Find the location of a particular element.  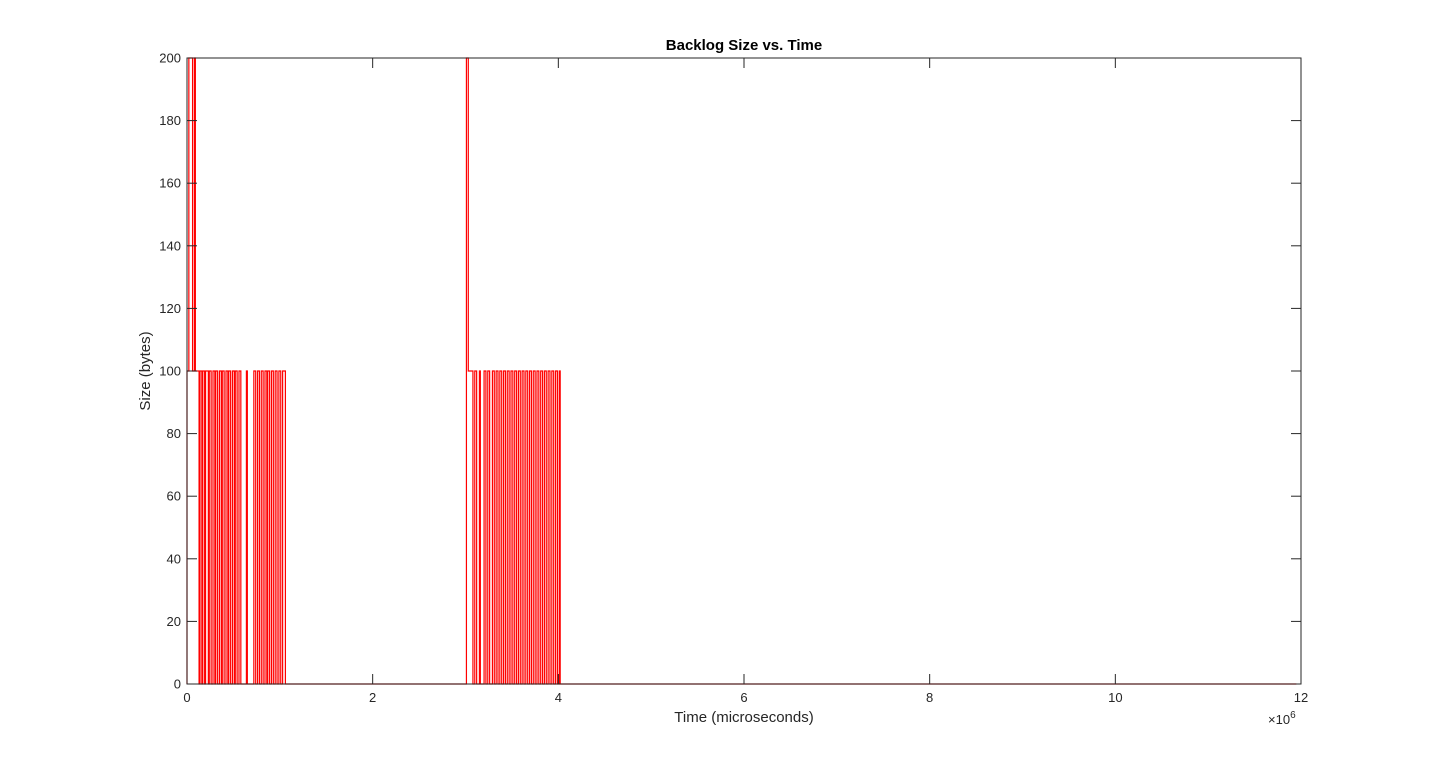

y-tick-label: 200 is located at coordinates (170, 58).